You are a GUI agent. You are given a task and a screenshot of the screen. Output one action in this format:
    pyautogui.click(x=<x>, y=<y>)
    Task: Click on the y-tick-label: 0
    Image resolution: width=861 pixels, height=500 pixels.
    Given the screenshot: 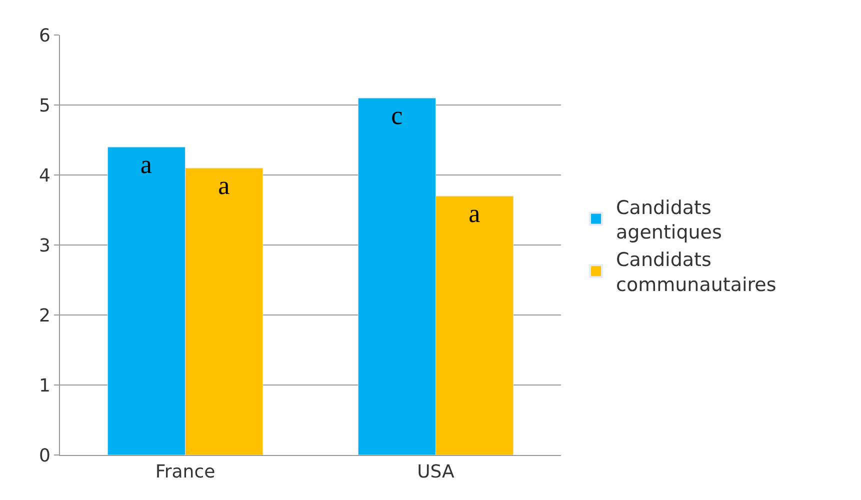 What is the action you would take?
    pyautogui.click(x=44, y=455)
    